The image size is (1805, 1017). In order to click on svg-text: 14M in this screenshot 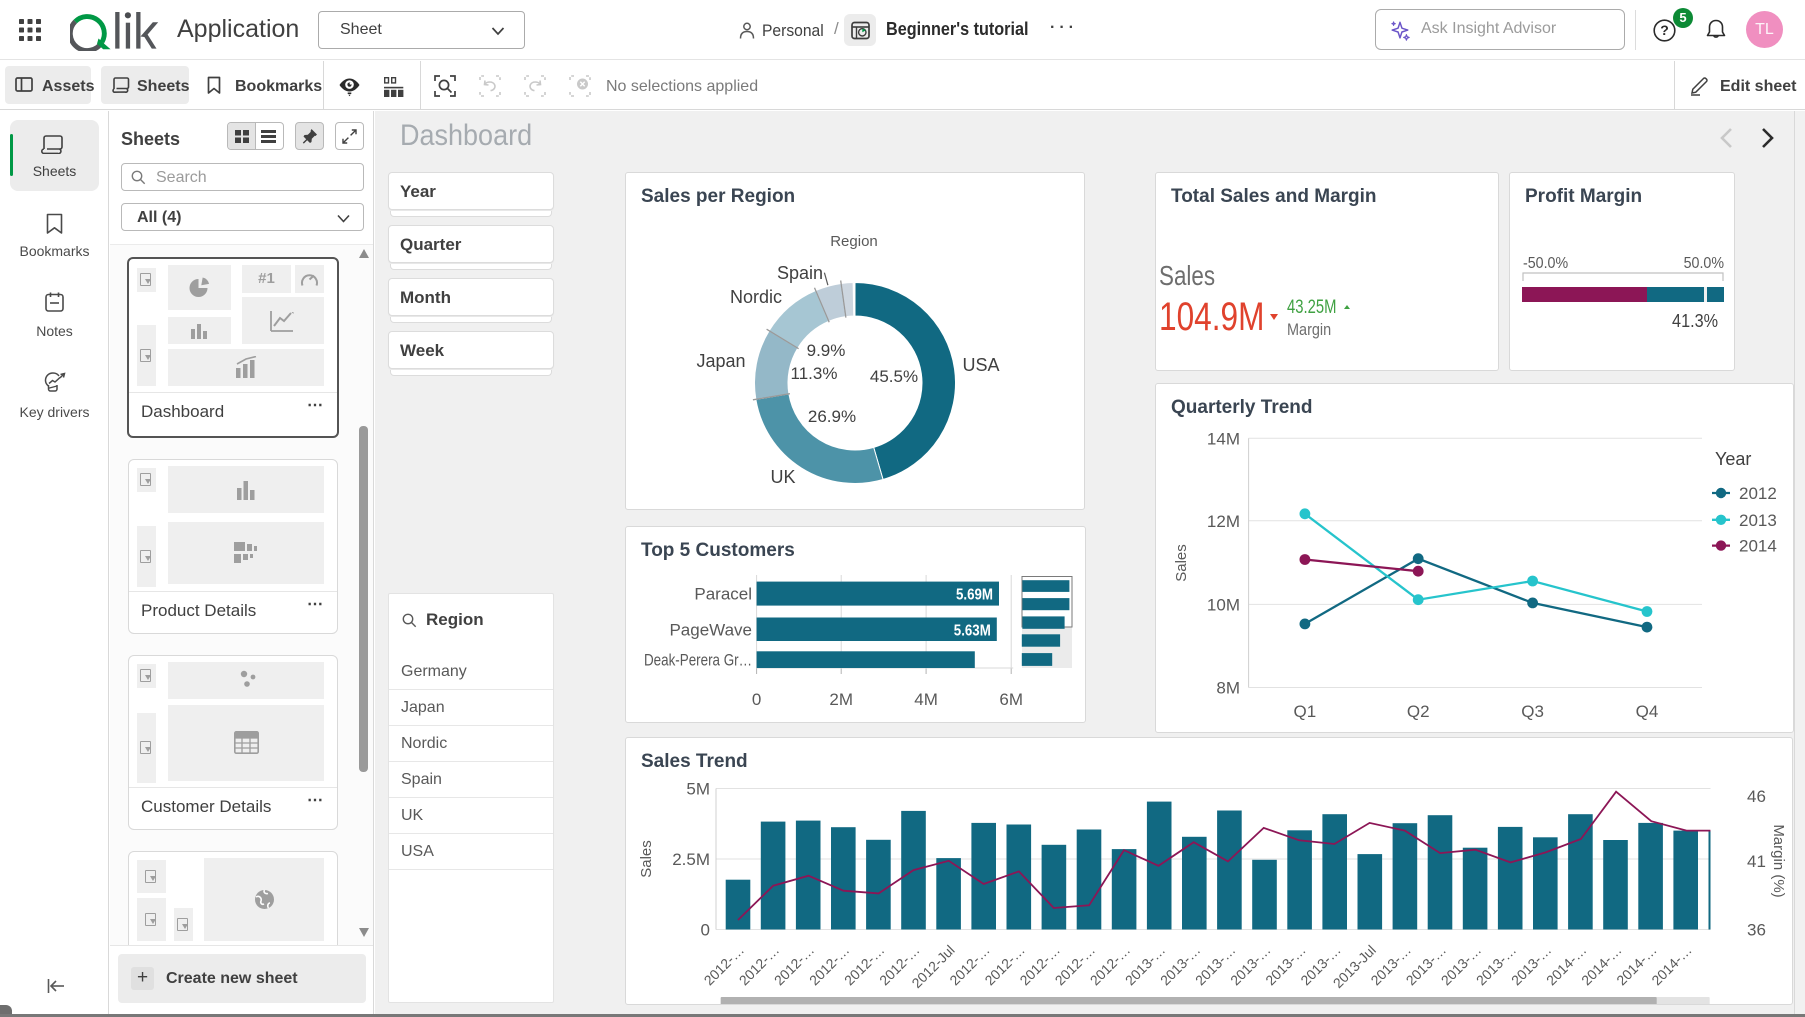, I will do `click(1223, 438)`.